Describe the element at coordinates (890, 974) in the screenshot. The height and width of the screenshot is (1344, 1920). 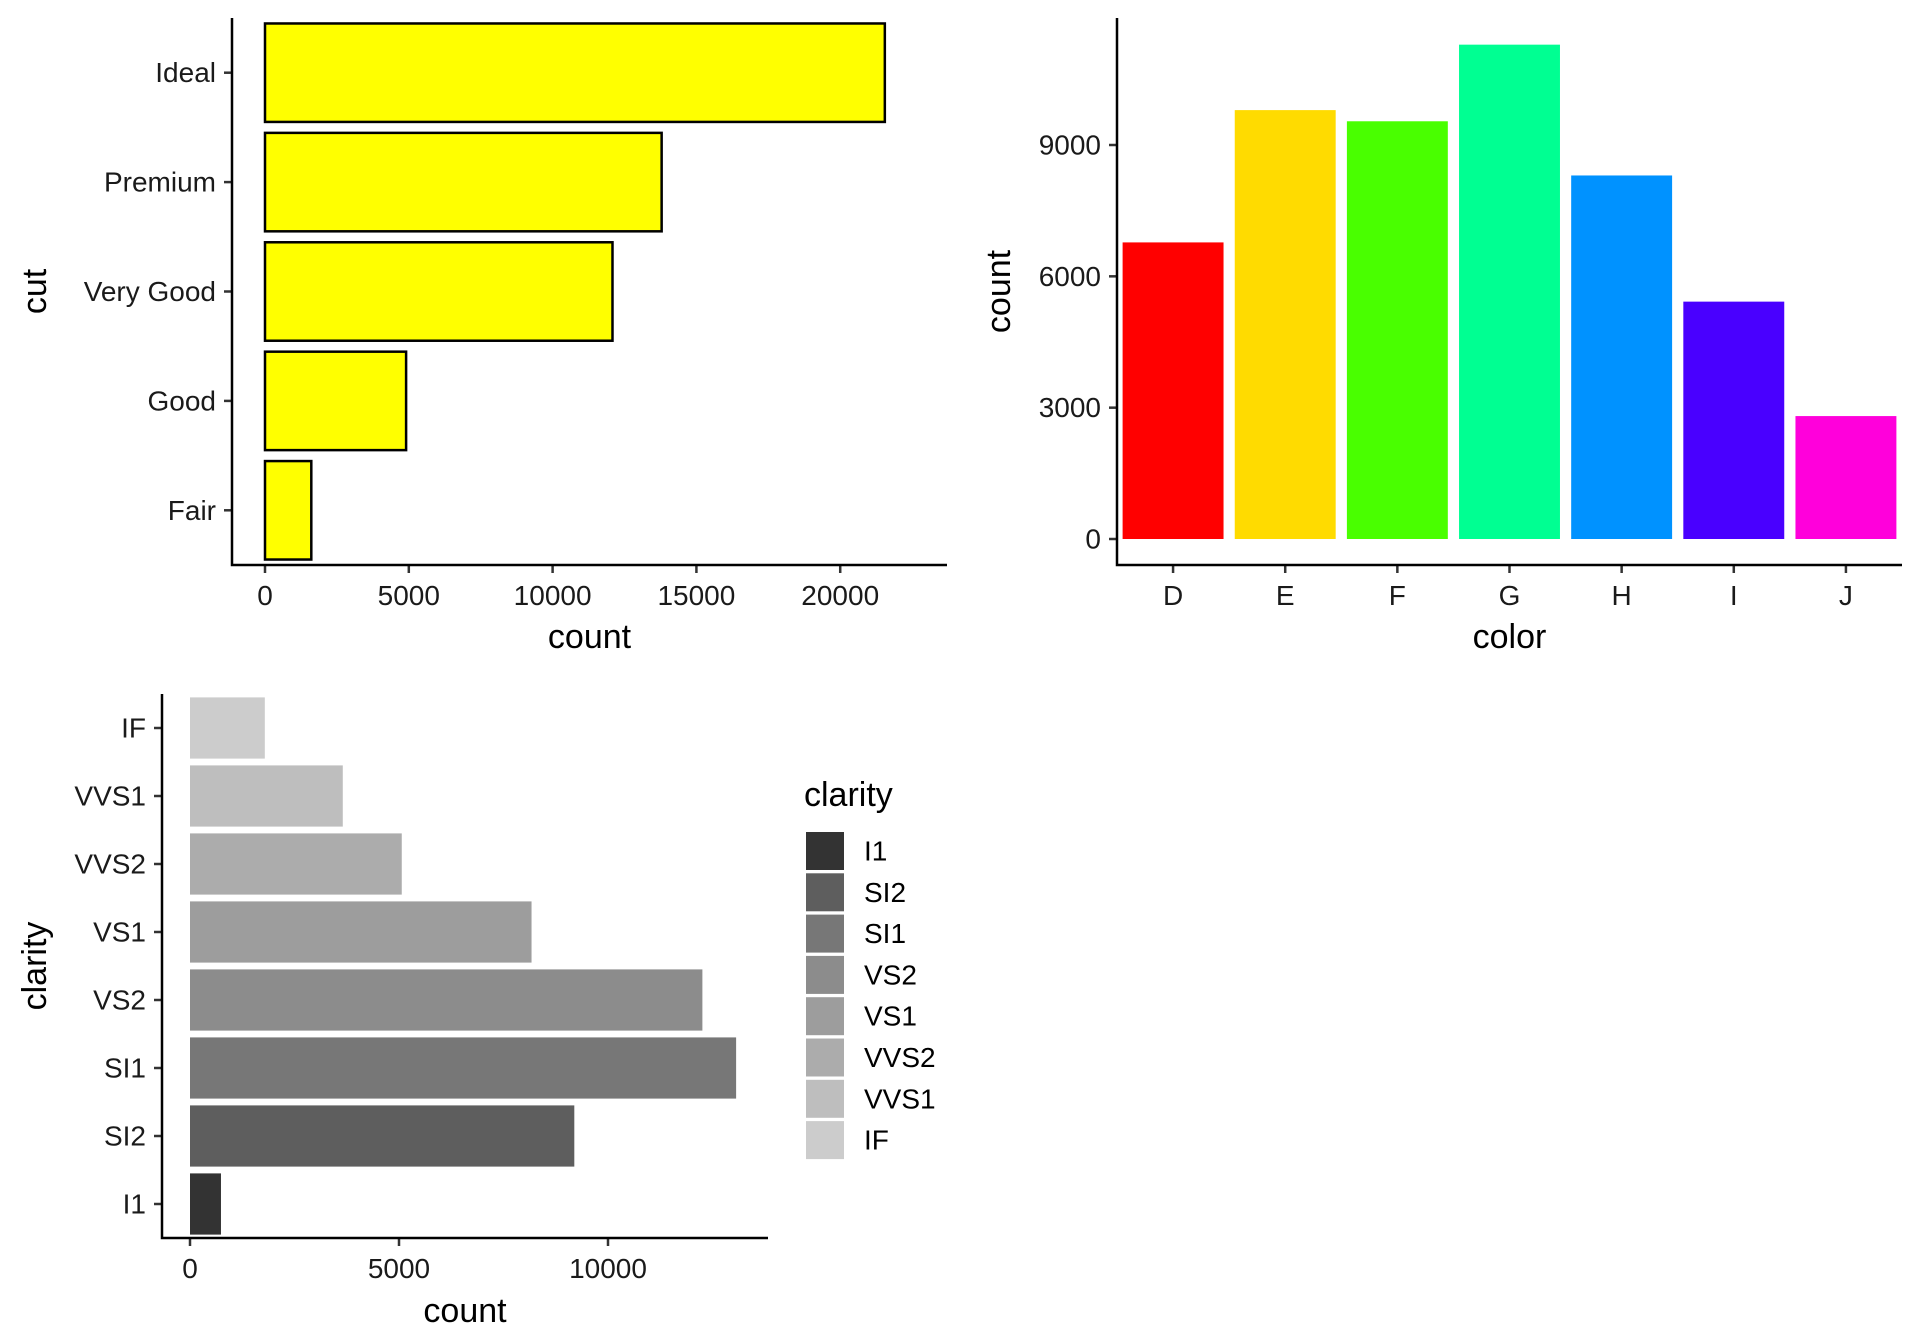
I see `legend-label: VS2` at that location.